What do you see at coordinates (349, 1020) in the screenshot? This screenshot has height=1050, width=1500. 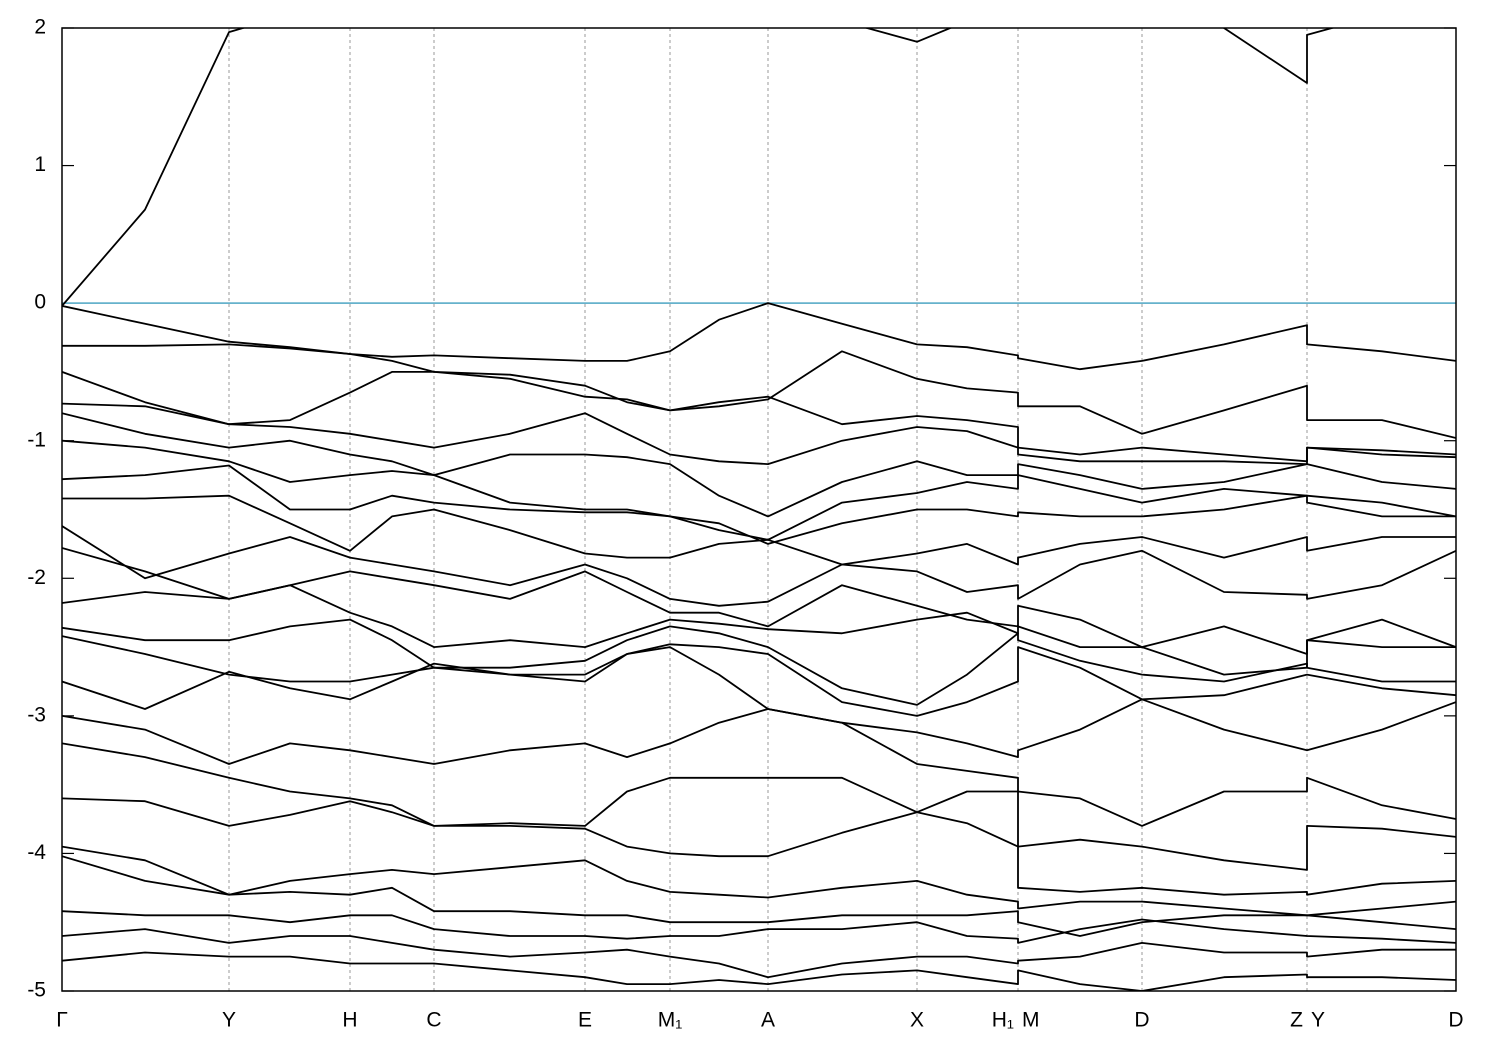 I see `x-tick-label: H` at bounding box center [349, 1020].